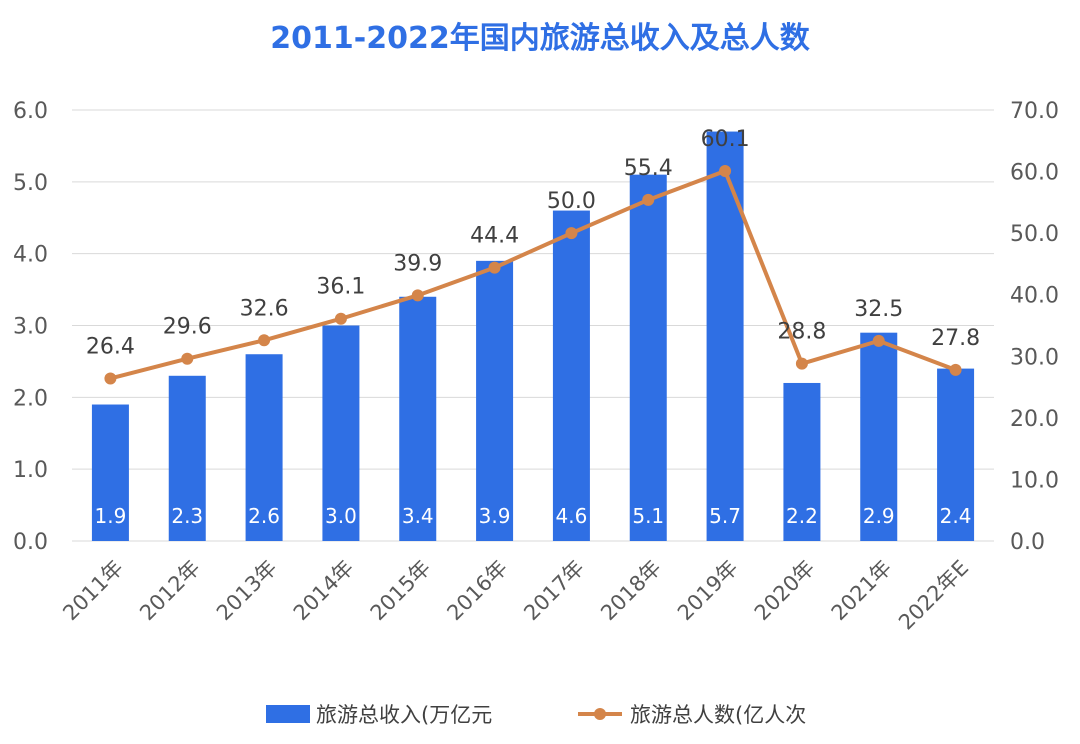 The width and height of the screenshot is (1080, 744). What do you see at coordinates (495, 516) in the screenshot?
I see `bar-value-label: 3.9` at bounding box center [495, 516].